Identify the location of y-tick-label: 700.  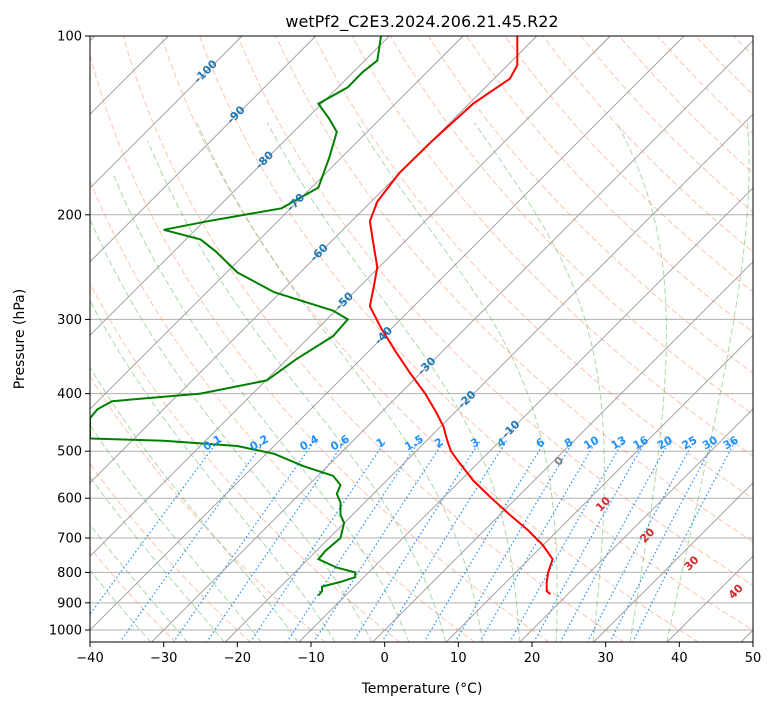
(69, 538).